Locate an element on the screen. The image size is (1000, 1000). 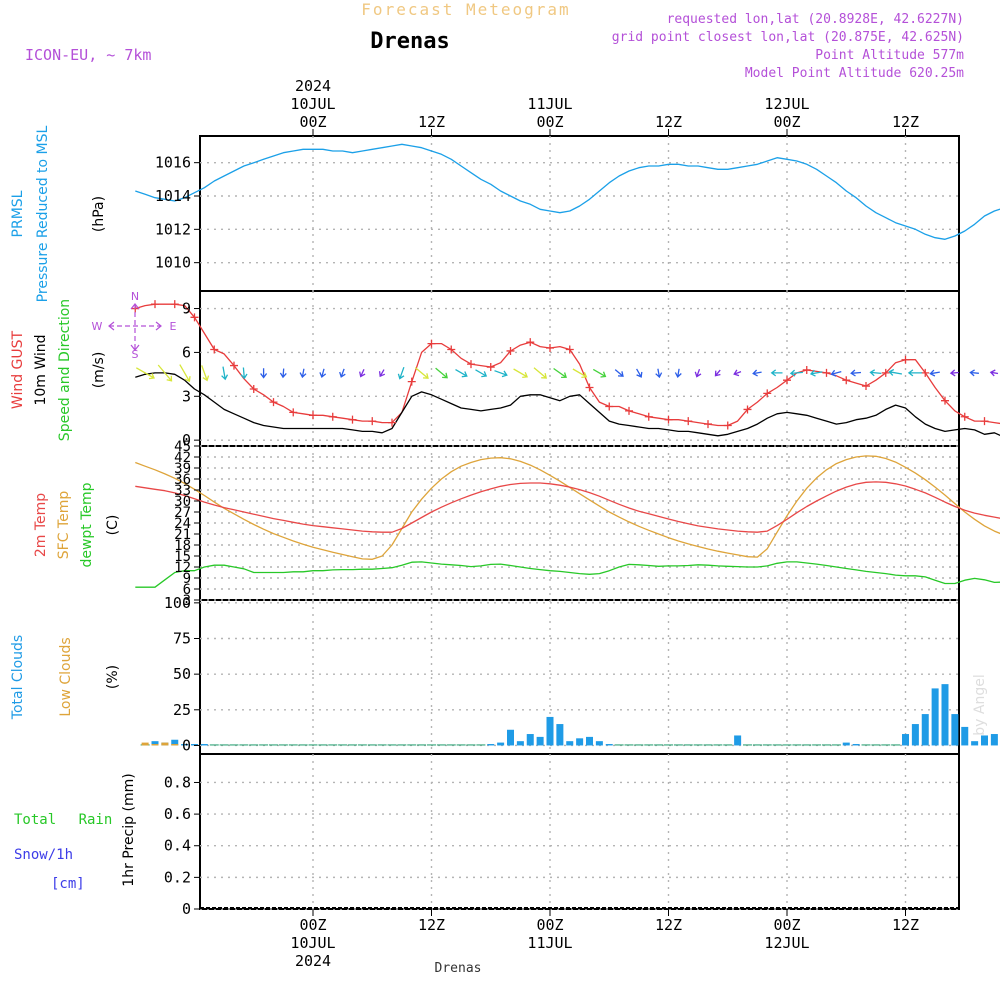
product-title: Forecast Meteogram is located at coordinates (465, 9).